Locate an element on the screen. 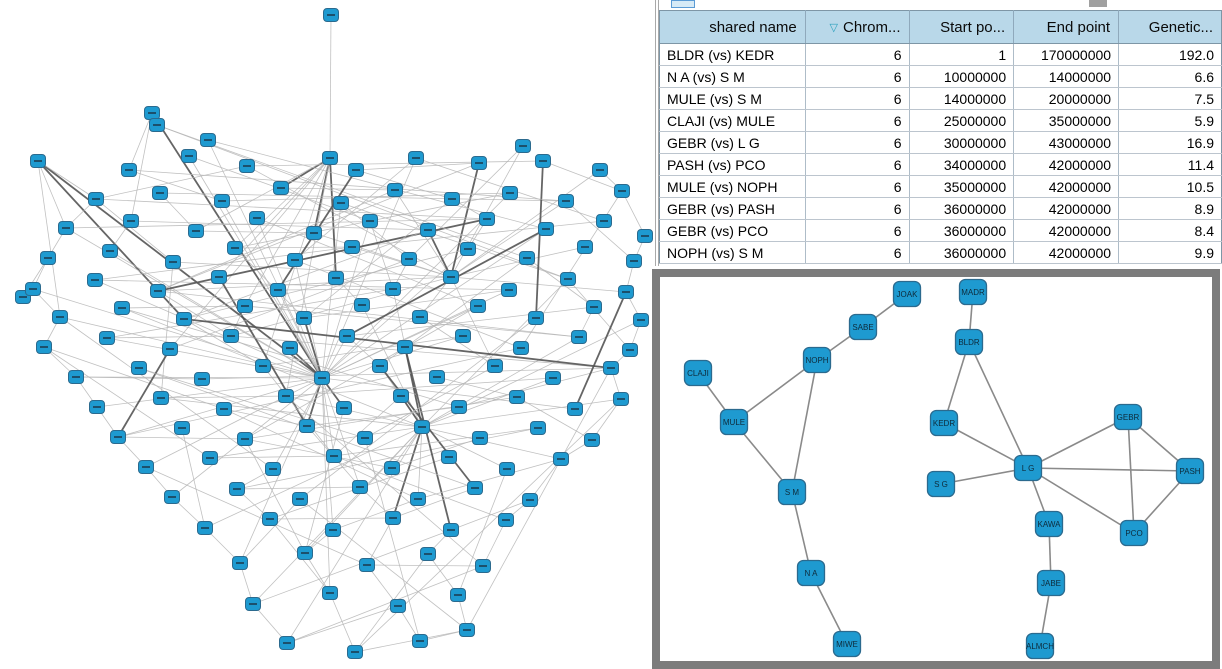  column-header-end-point: End point is located at coordinates (1066, 27).